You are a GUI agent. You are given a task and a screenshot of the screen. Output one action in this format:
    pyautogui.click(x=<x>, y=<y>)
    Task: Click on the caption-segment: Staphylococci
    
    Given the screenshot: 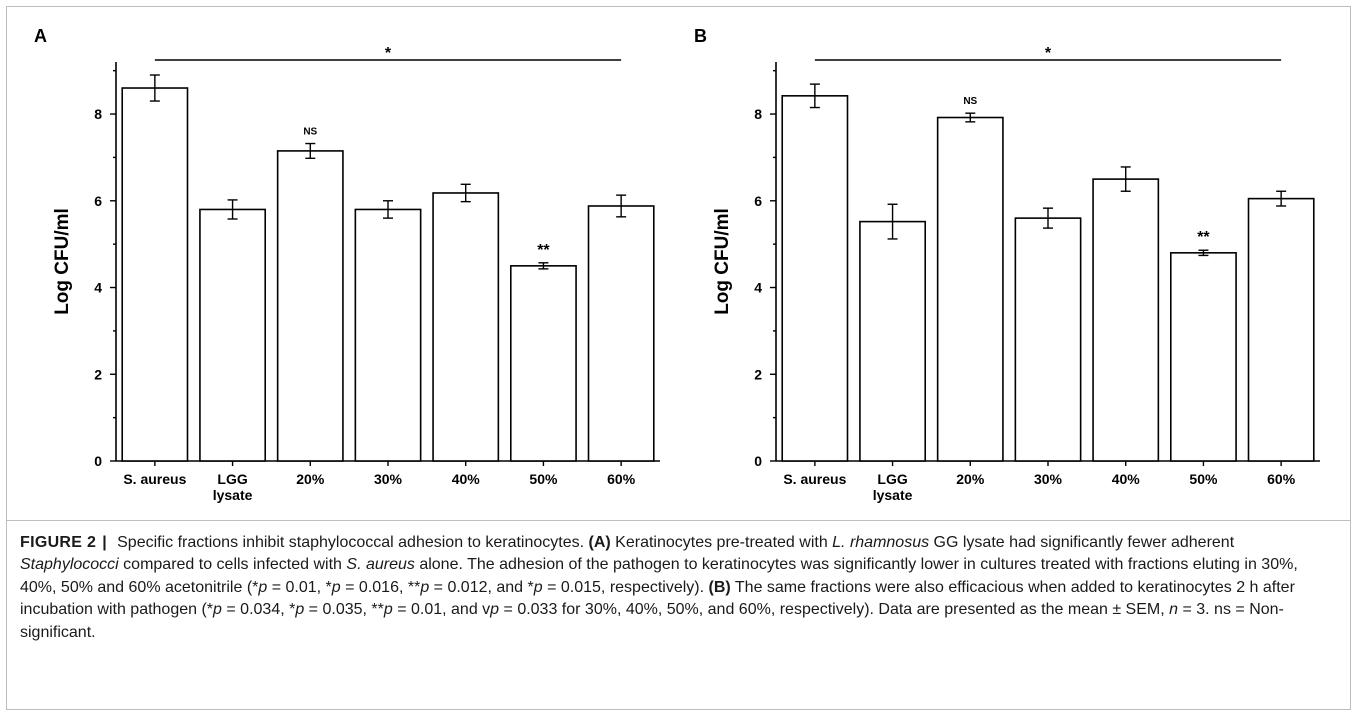 What is the action you would take?
    pyautogui.click(x=69, y=565)
    